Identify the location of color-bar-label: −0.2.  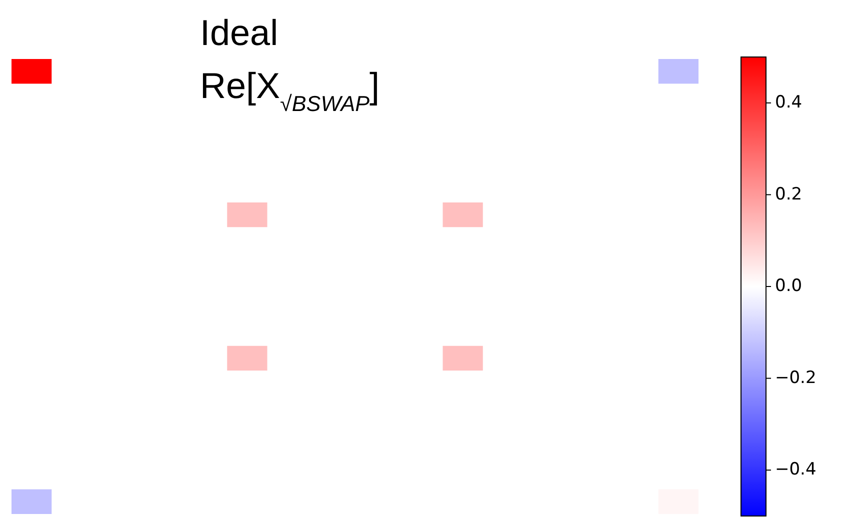
(795, 378).